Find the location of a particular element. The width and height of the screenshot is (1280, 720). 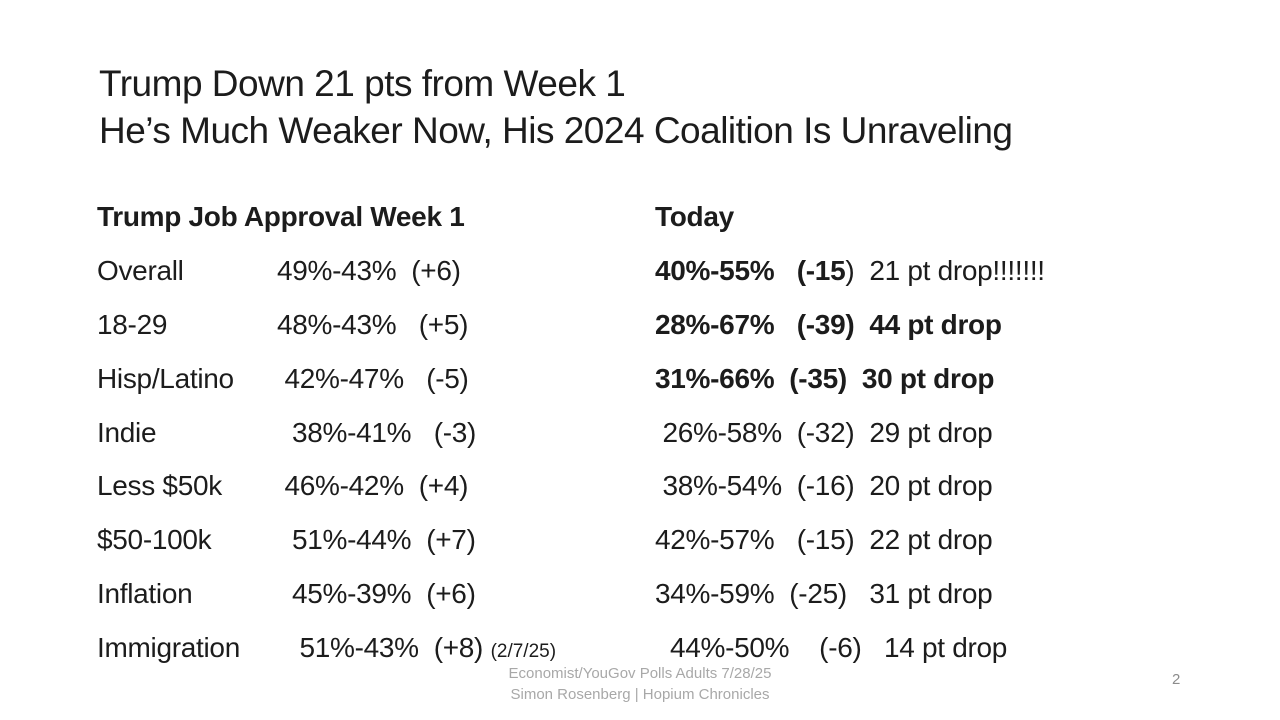

week1-numbers: 42%-47% (-5) is located at coordinates (373, 378).